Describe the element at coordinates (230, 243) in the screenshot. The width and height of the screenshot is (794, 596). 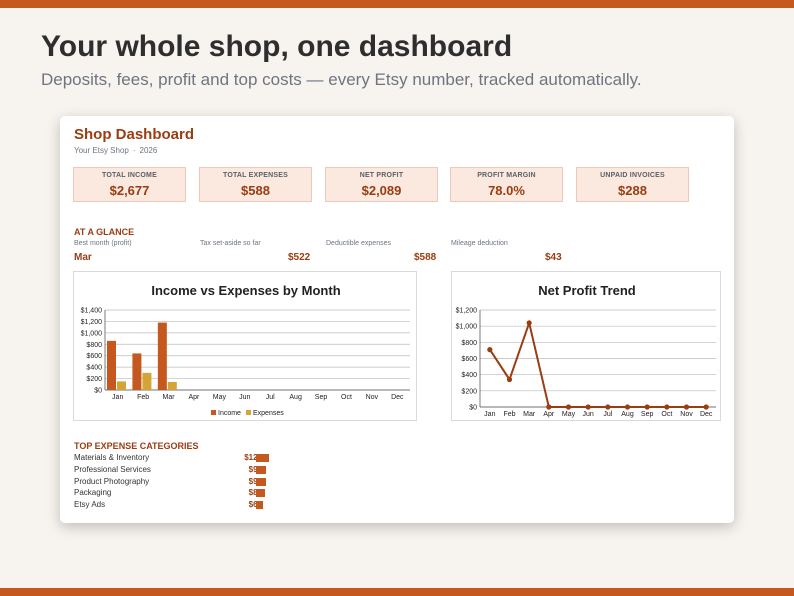
I see `glance-label-tax: Tax set-aside so far` at that location.